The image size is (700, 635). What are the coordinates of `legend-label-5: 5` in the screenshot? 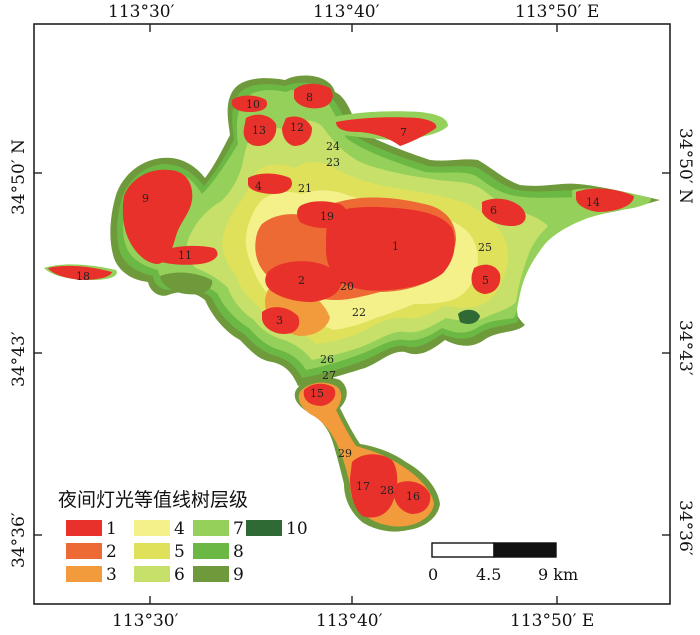 It's located at (179, 552).